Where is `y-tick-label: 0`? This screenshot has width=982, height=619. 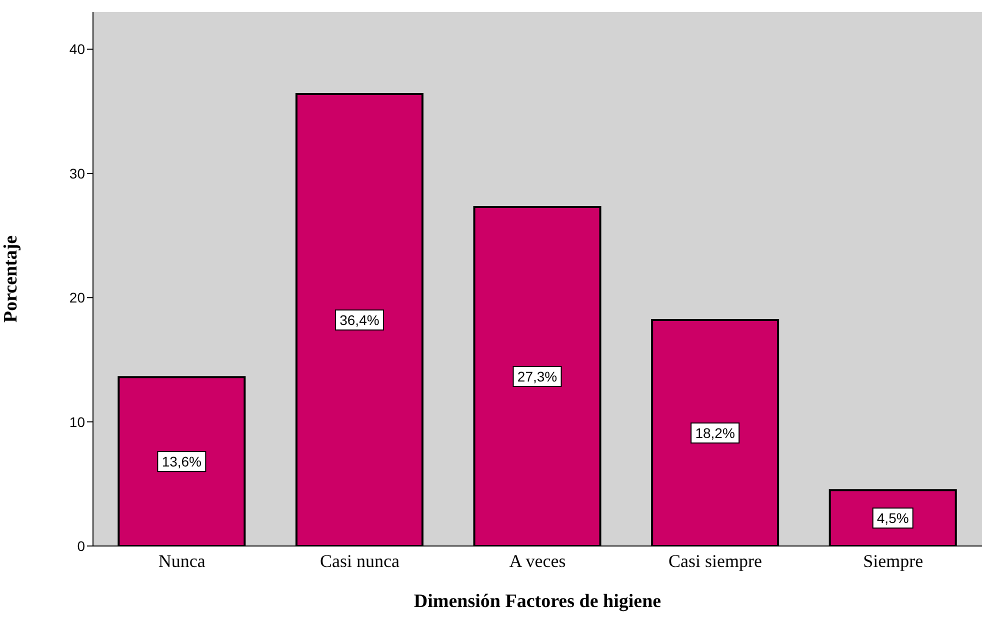
y-tick-label: 0 is located at coordinates (81, 546).